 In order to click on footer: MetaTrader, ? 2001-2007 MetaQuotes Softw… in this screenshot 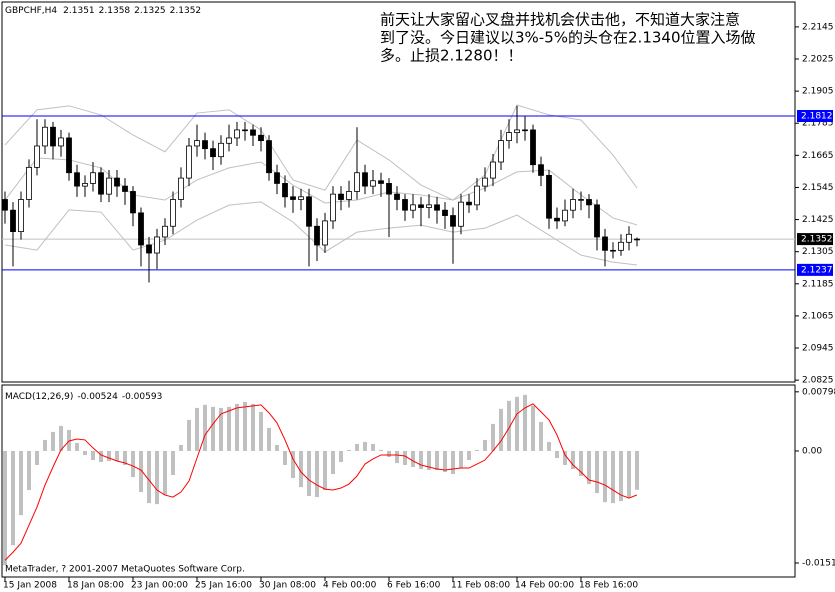, I will do `click(125, 570)`.